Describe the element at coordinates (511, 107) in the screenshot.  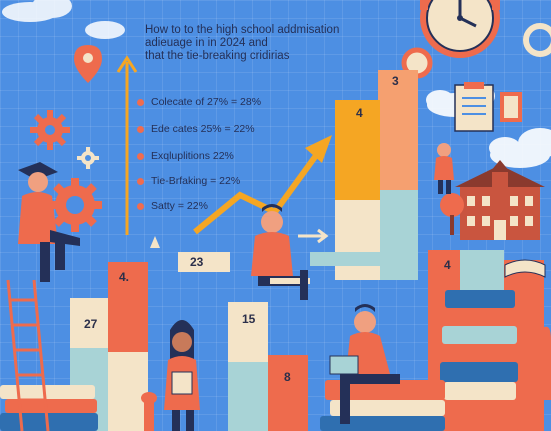
I see `book-icon` at that location.